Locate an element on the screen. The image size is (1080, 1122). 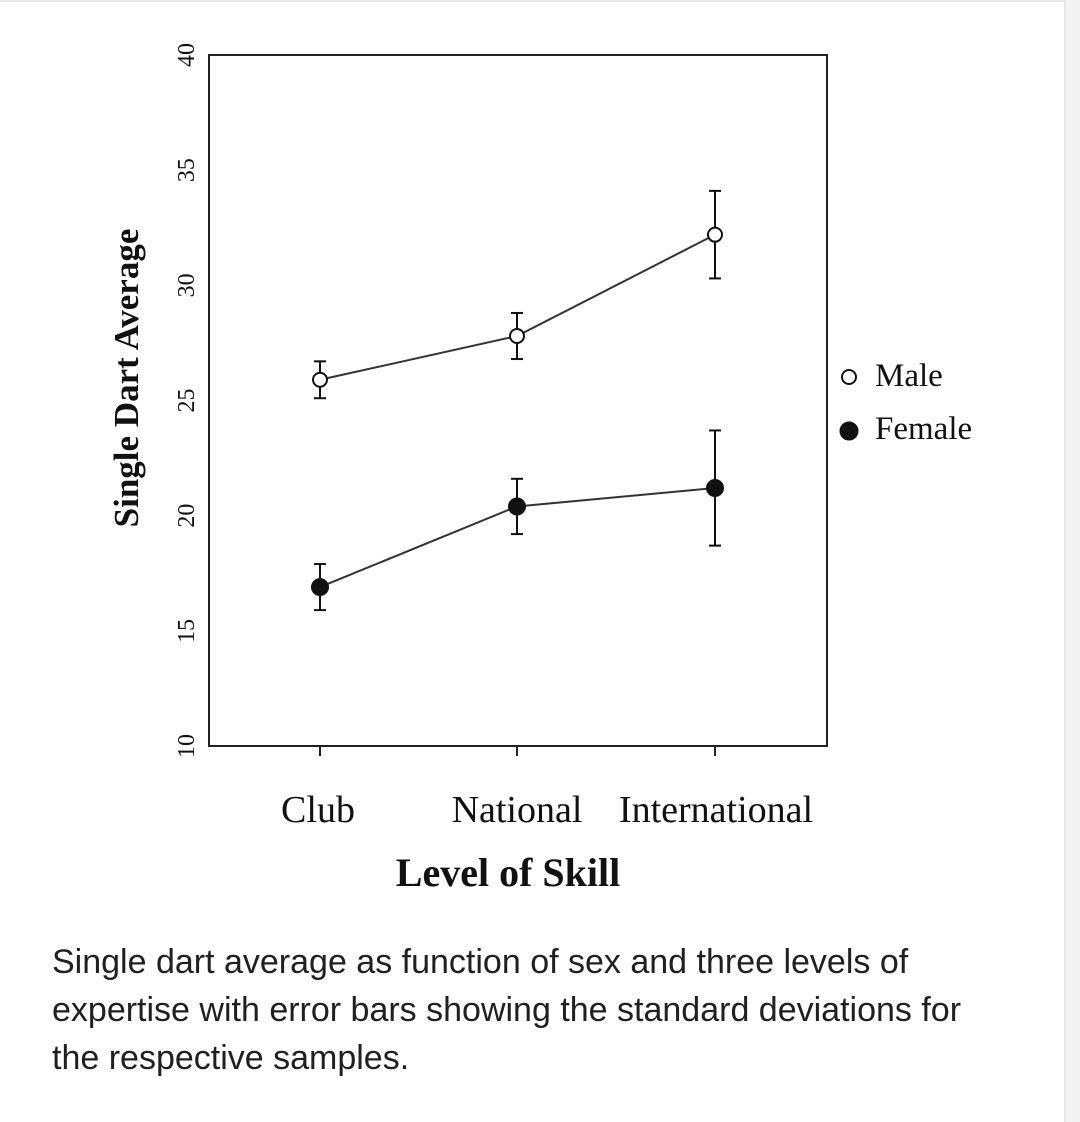
series-male is located at coordinates (517, 294).